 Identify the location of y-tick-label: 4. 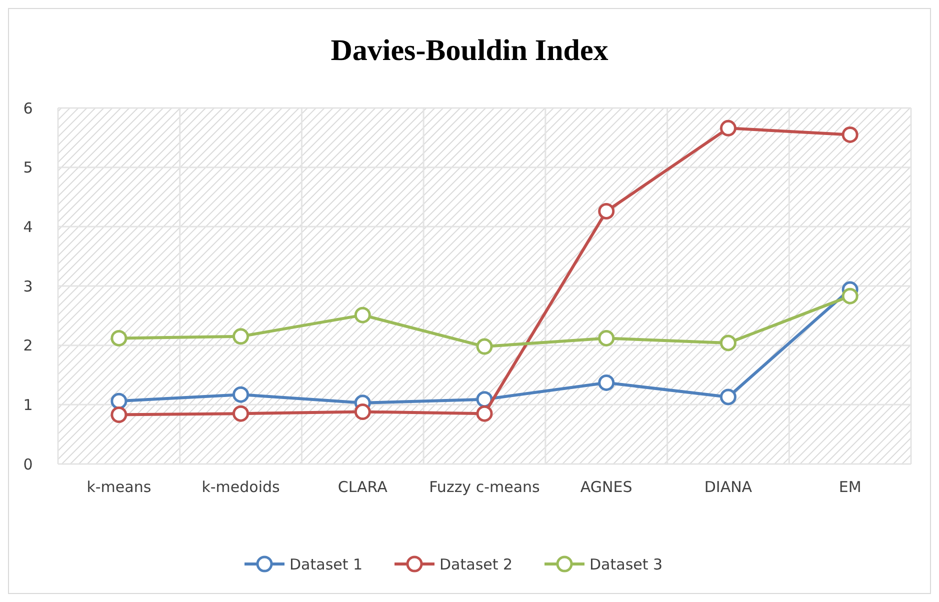
(28, 227).